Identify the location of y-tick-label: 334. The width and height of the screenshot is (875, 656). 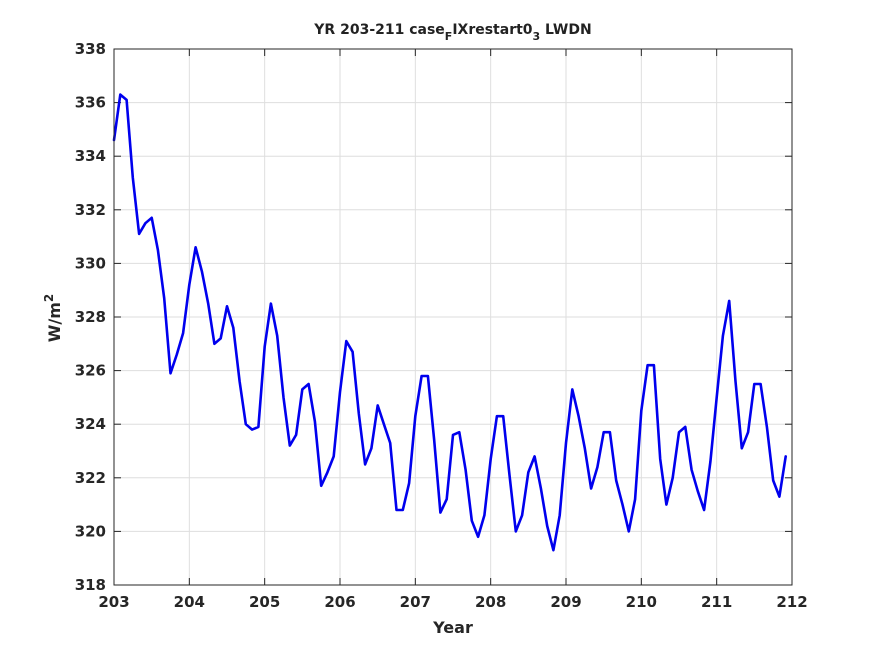
(90, 156).